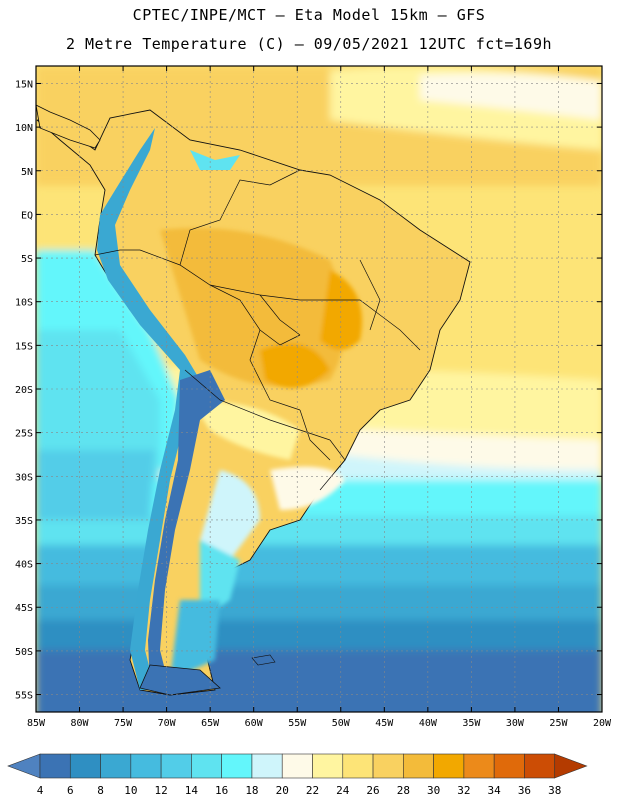 The image size is (618, 800). I want to click on colorbar-arrow-low, so click(24, 766).